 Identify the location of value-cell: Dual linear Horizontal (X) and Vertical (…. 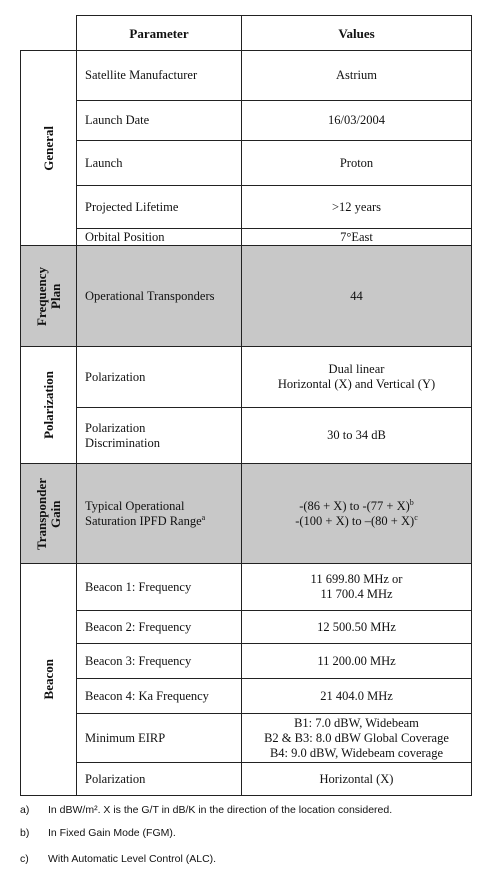
(356, 377).